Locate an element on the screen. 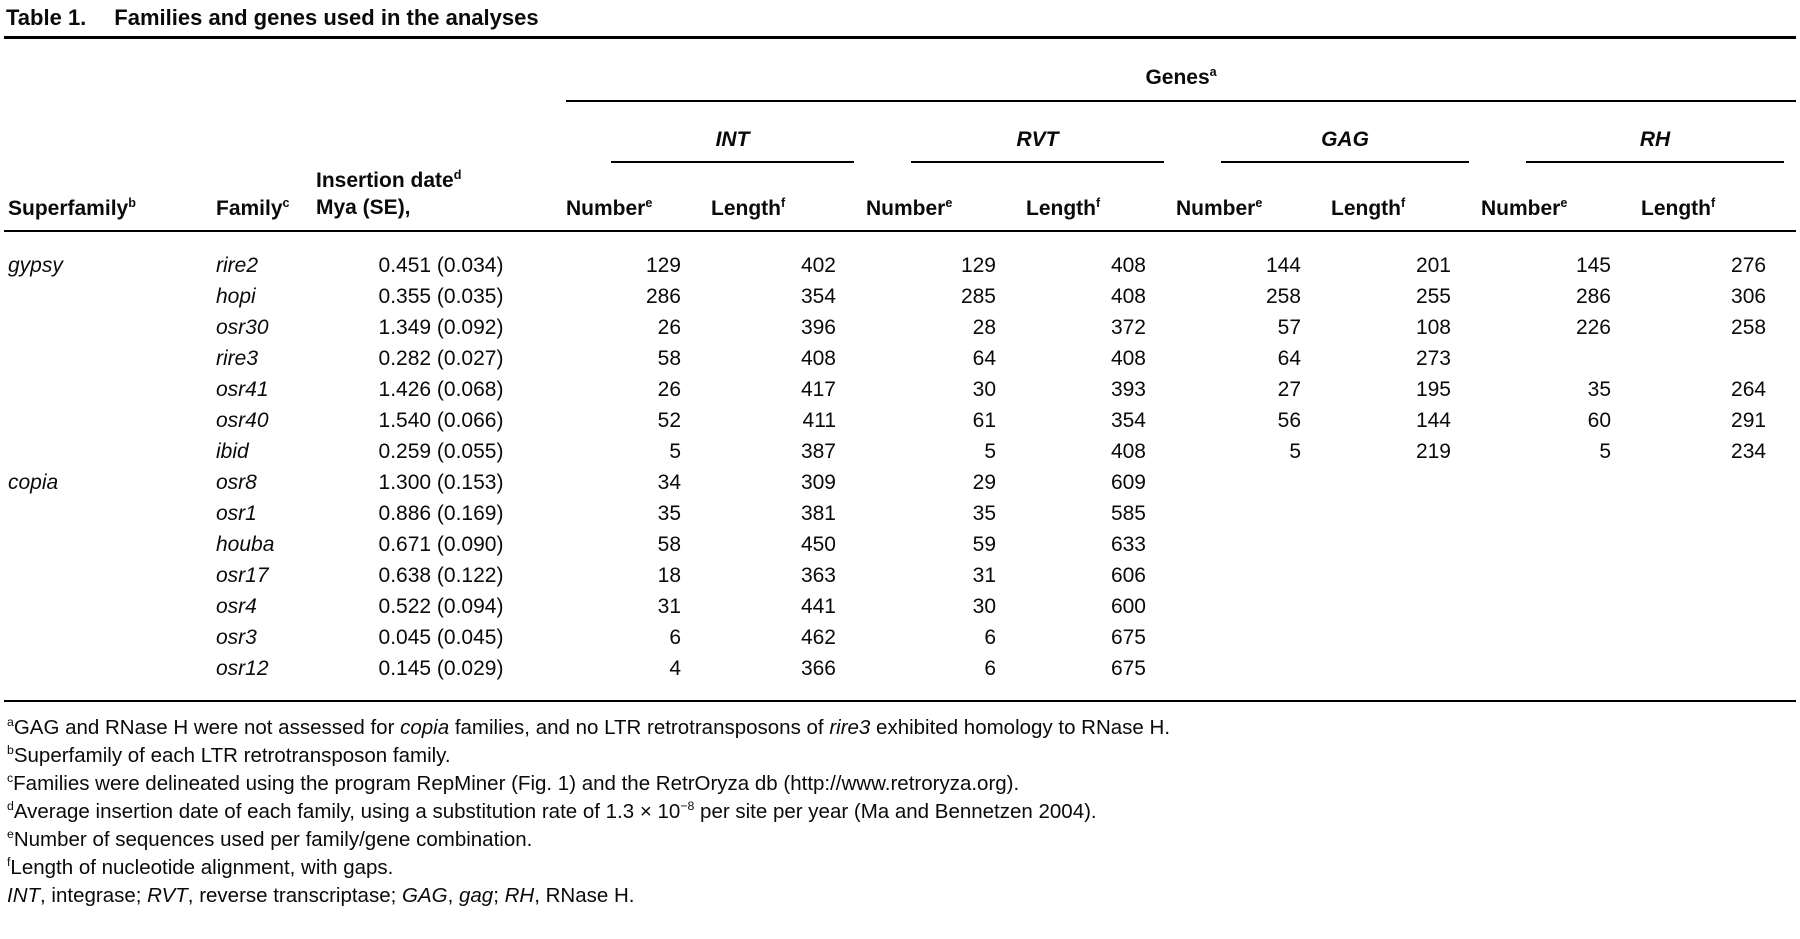 The width and height of the screenshot is (1800, 939). cell-rh-number: 35 is located at coordinates (1599, 389).